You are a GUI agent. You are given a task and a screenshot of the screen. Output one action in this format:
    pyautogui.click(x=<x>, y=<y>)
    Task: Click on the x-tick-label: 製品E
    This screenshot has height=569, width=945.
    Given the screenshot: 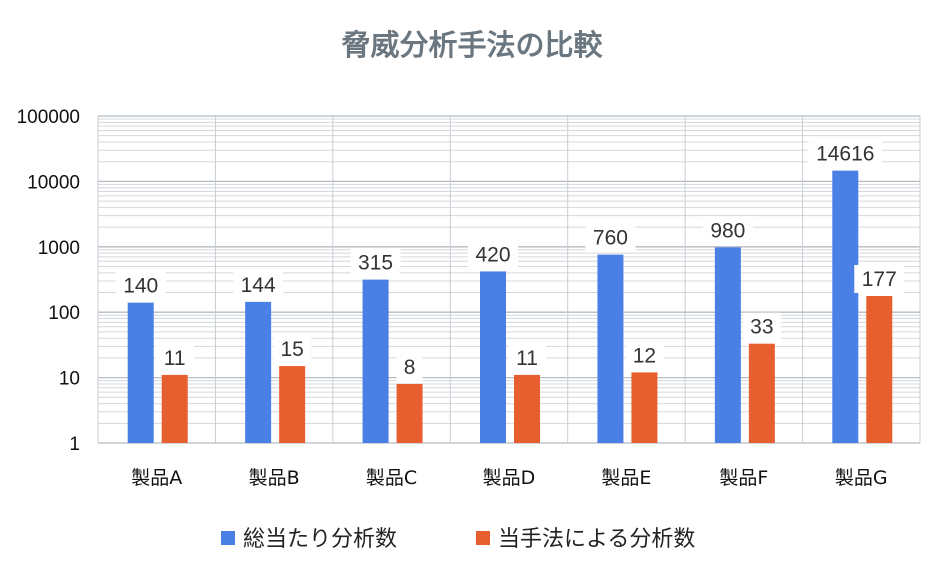 What is the action you would take?
    pyautogui.click(x=626, y=478)
    